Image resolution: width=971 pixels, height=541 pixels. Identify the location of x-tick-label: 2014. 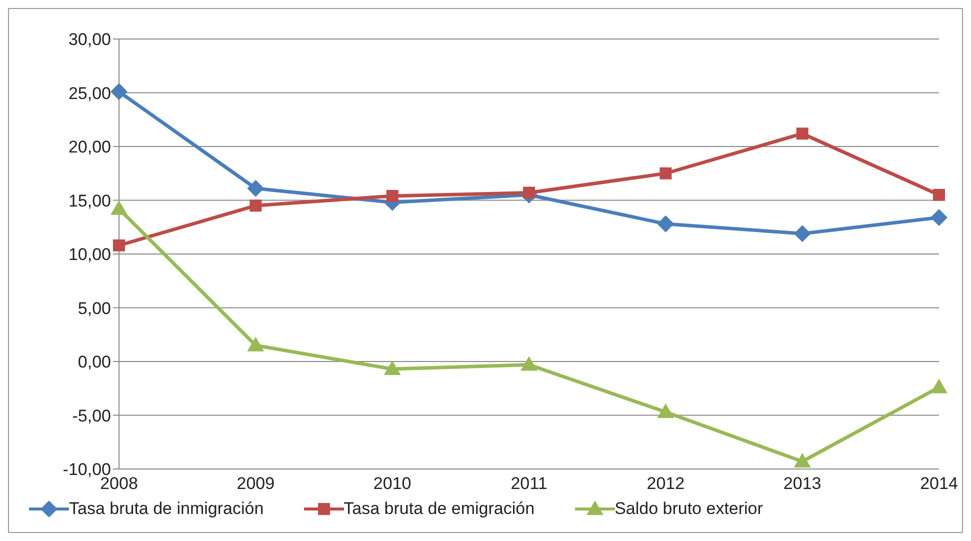
(939, 484).